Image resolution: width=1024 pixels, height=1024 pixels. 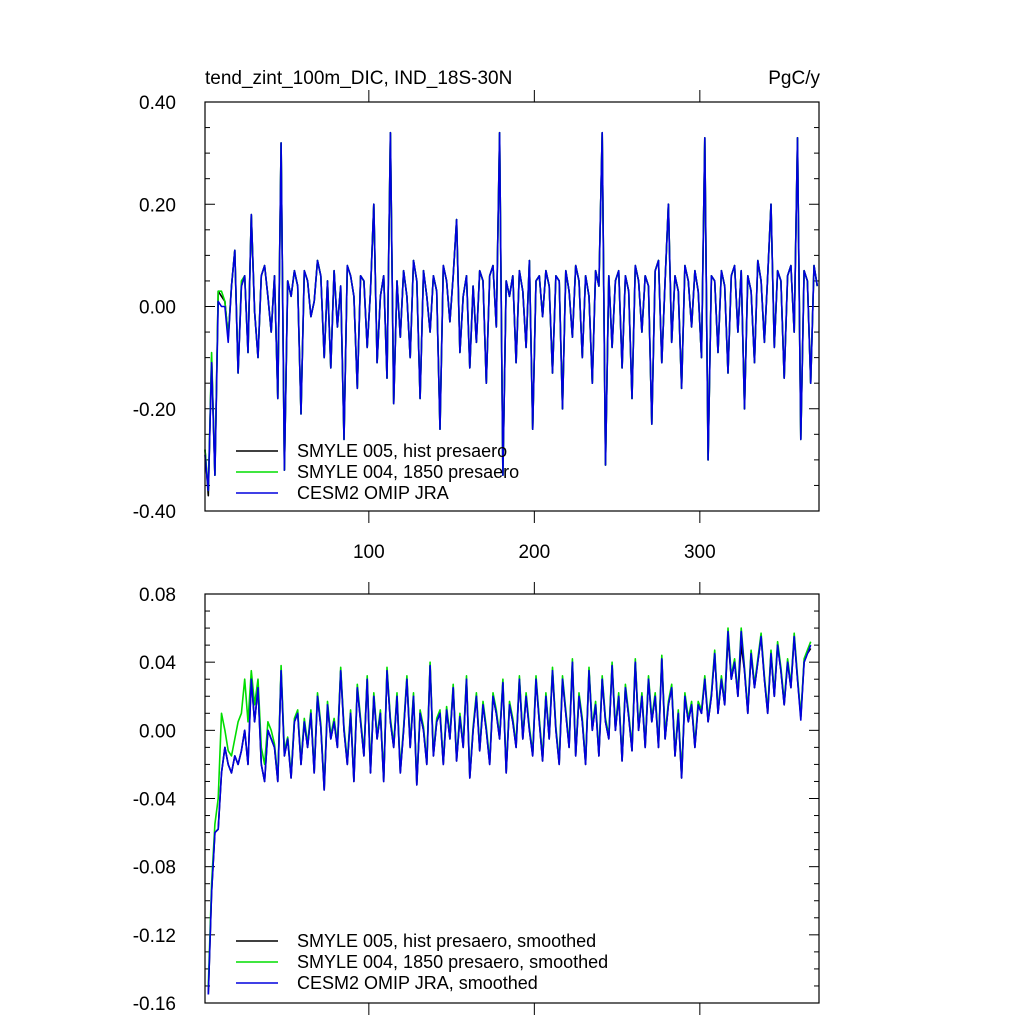 What do you see at coordinates (408, 472) in the screenshot?
I see `legend-label-2: SMYLE 004, 1850 presaero` at bounding box center [408, 472].